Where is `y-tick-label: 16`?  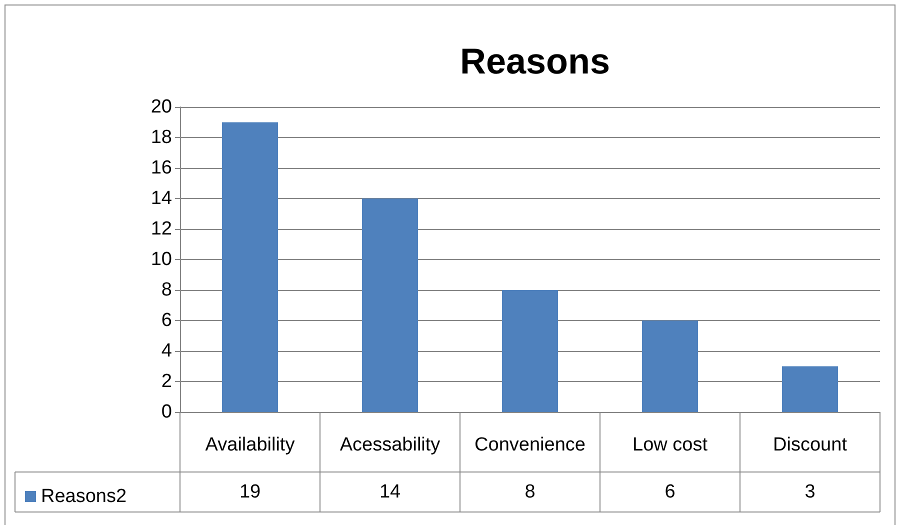
y-tick-label: 16 is located at coordinates (161, 168).